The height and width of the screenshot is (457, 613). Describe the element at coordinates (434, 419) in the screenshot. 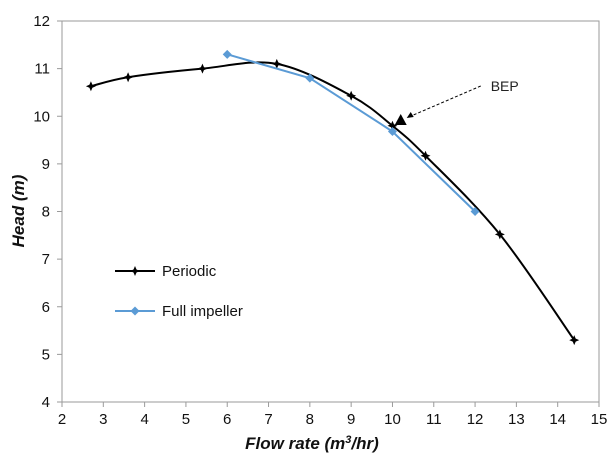

I see `x-tick-label: 11` at that location.